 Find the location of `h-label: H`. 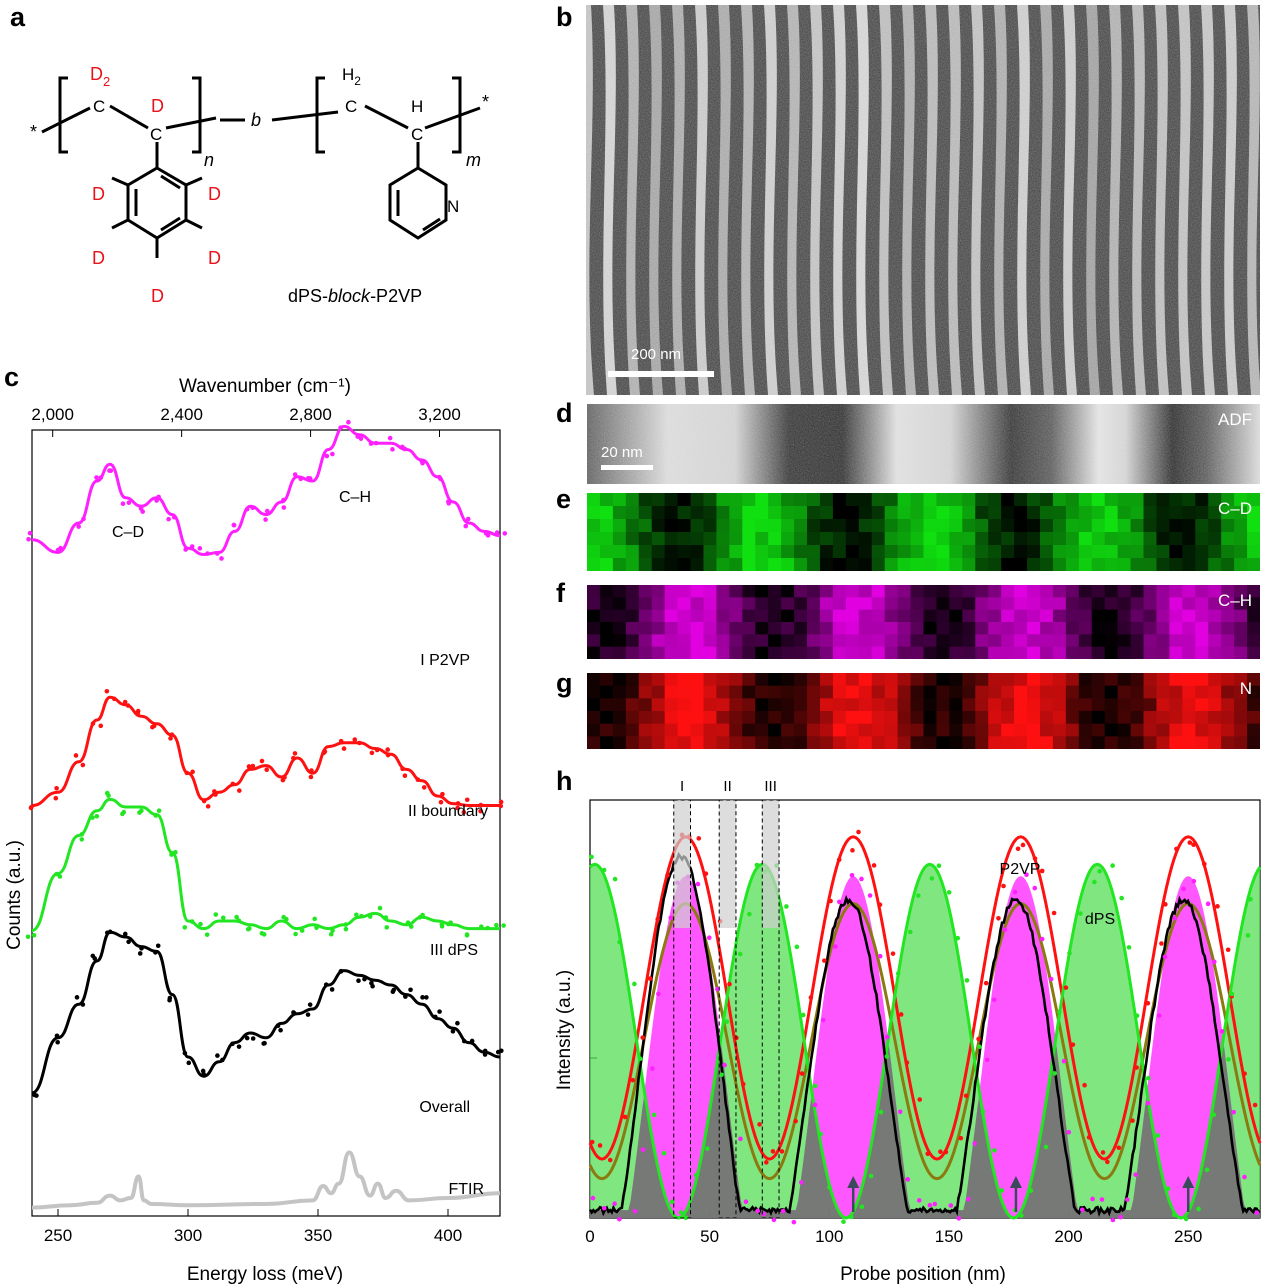

h-label: H is located at coordinates (417, 106).